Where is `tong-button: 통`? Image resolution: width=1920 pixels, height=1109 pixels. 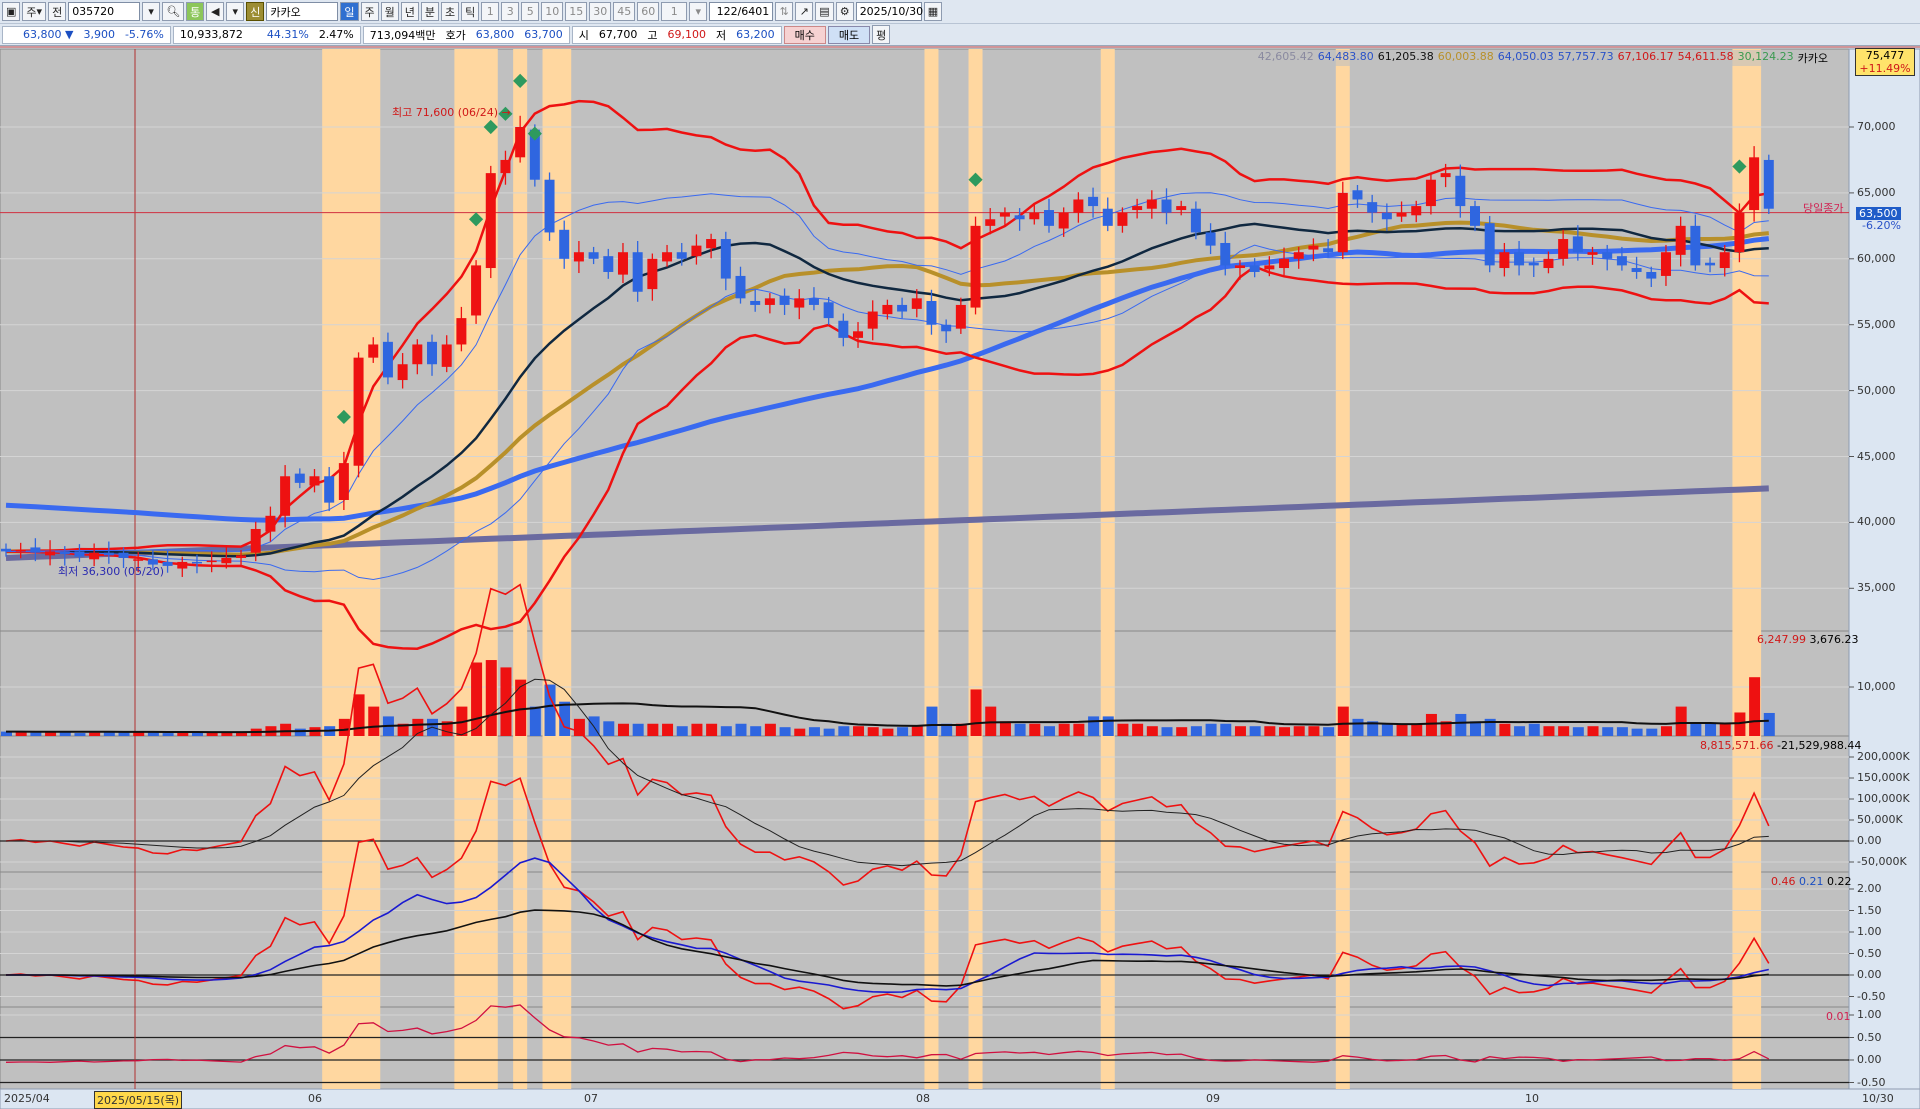
tong-button: 통 is located at coordinates (195, 11).